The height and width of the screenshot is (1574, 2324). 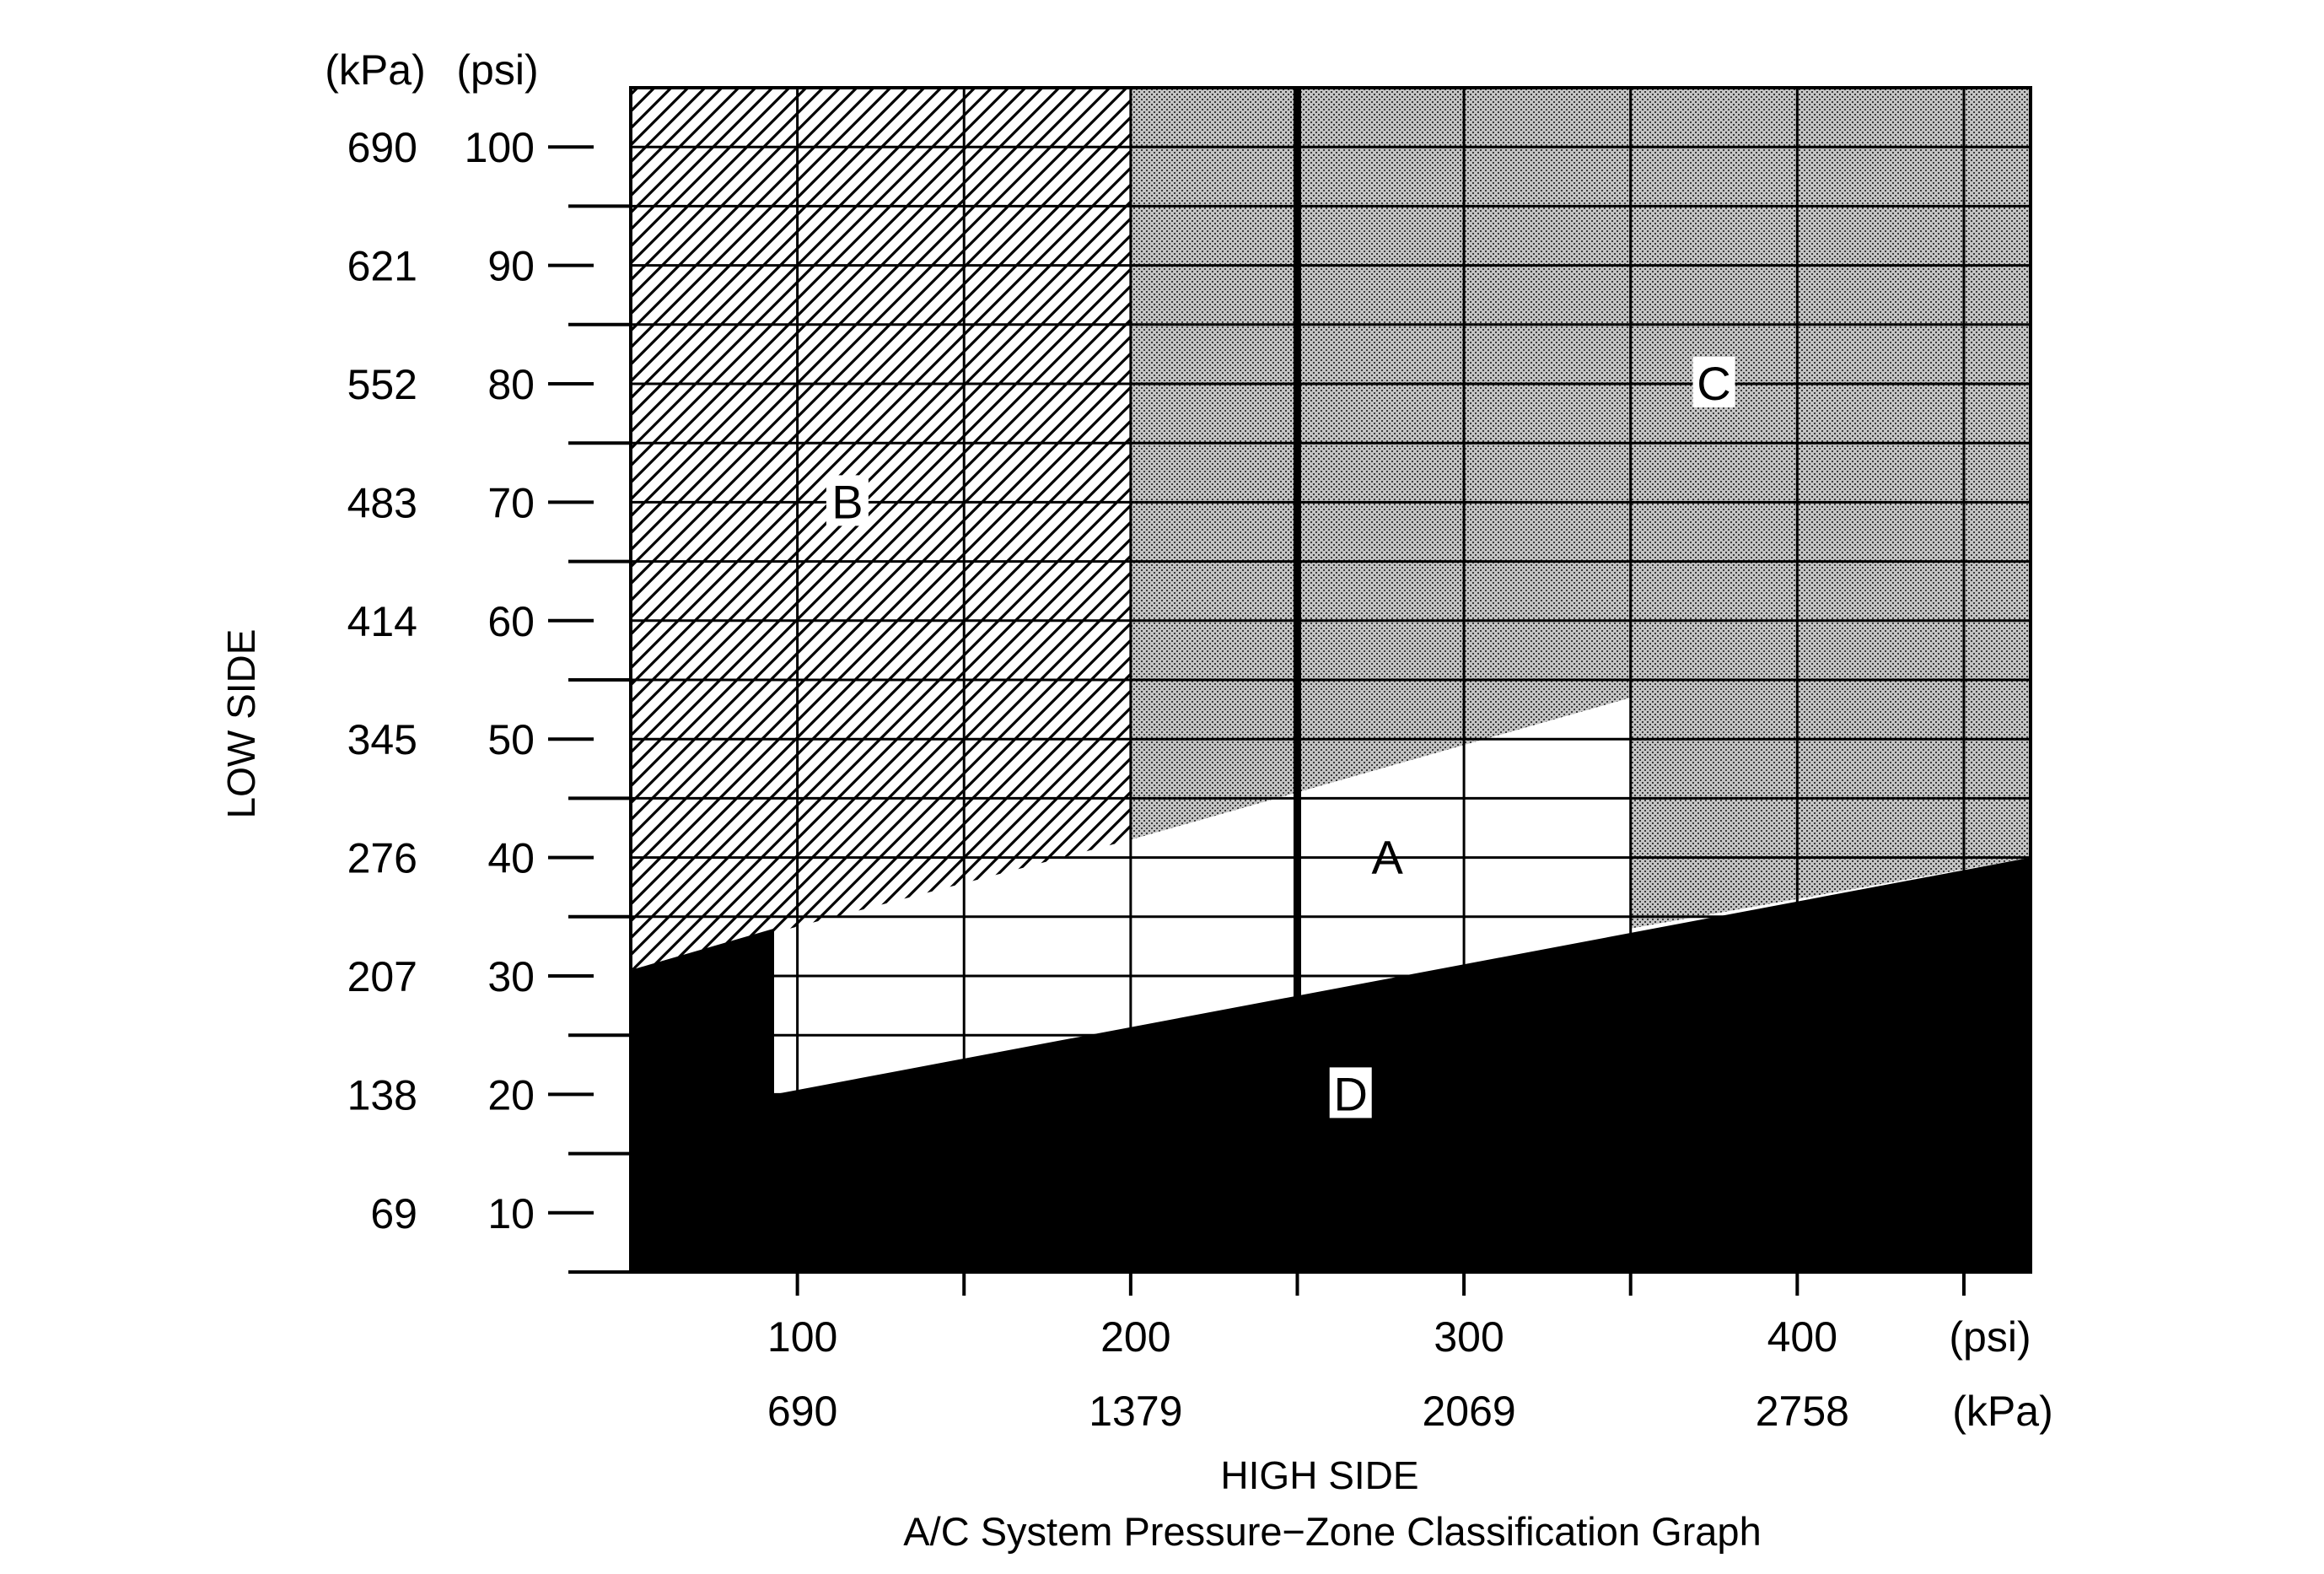 I want to click on x-tick-label-kpa: 1379, so click(x=1135, y=1411).